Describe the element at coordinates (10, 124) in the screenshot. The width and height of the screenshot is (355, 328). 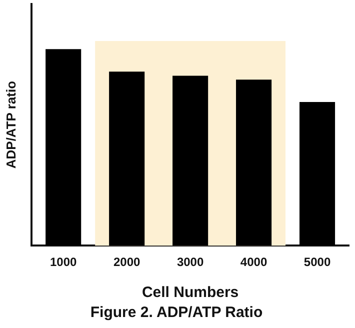
I see `y-axis-title: ADP/ATP ratio` at that location.